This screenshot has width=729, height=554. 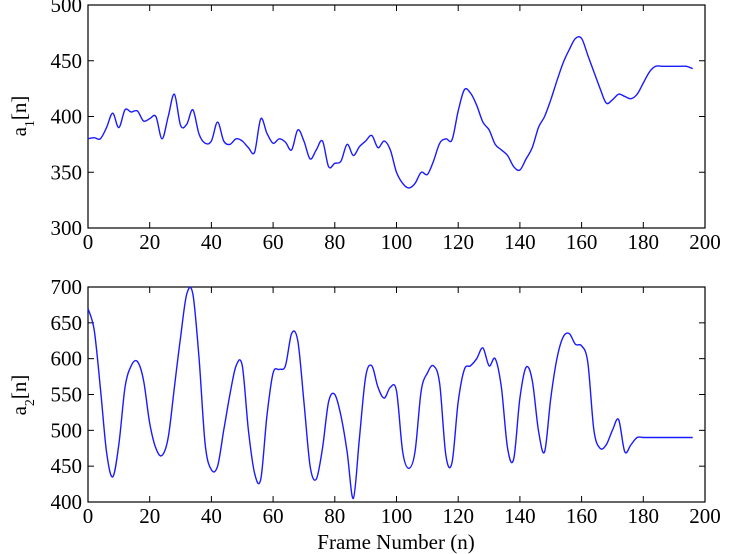 What do you see at coordinates (30, 402) in the screenshot?
I see `bottom-y-axis-label-sub: 2` at bounding box center [30, 402].